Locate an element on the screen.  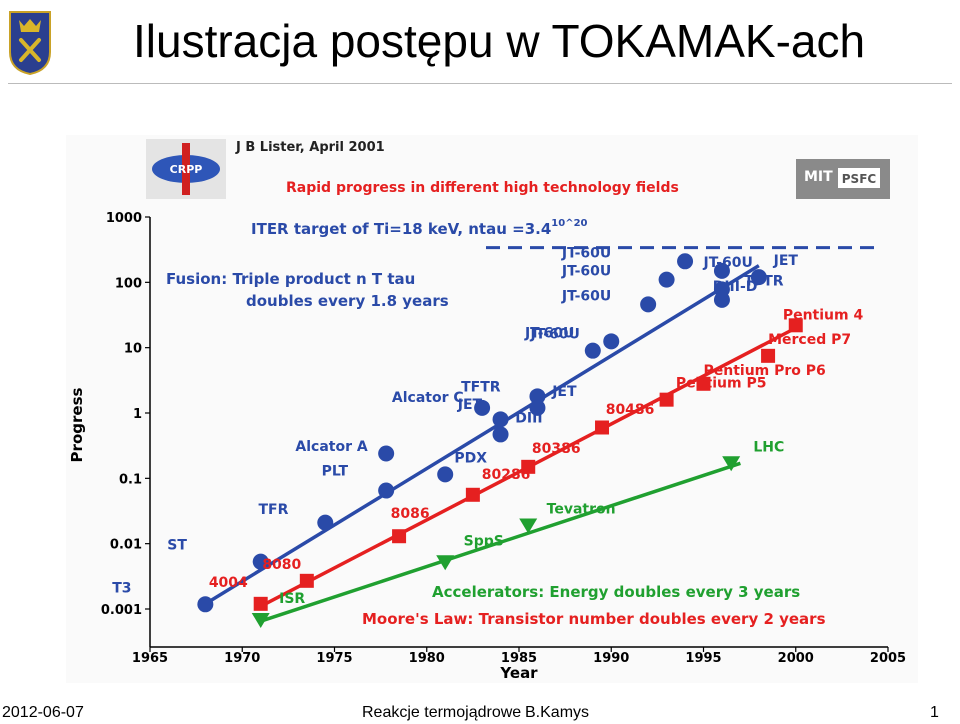
data-label: Pentium P5 is located at coordinates (721, 384).